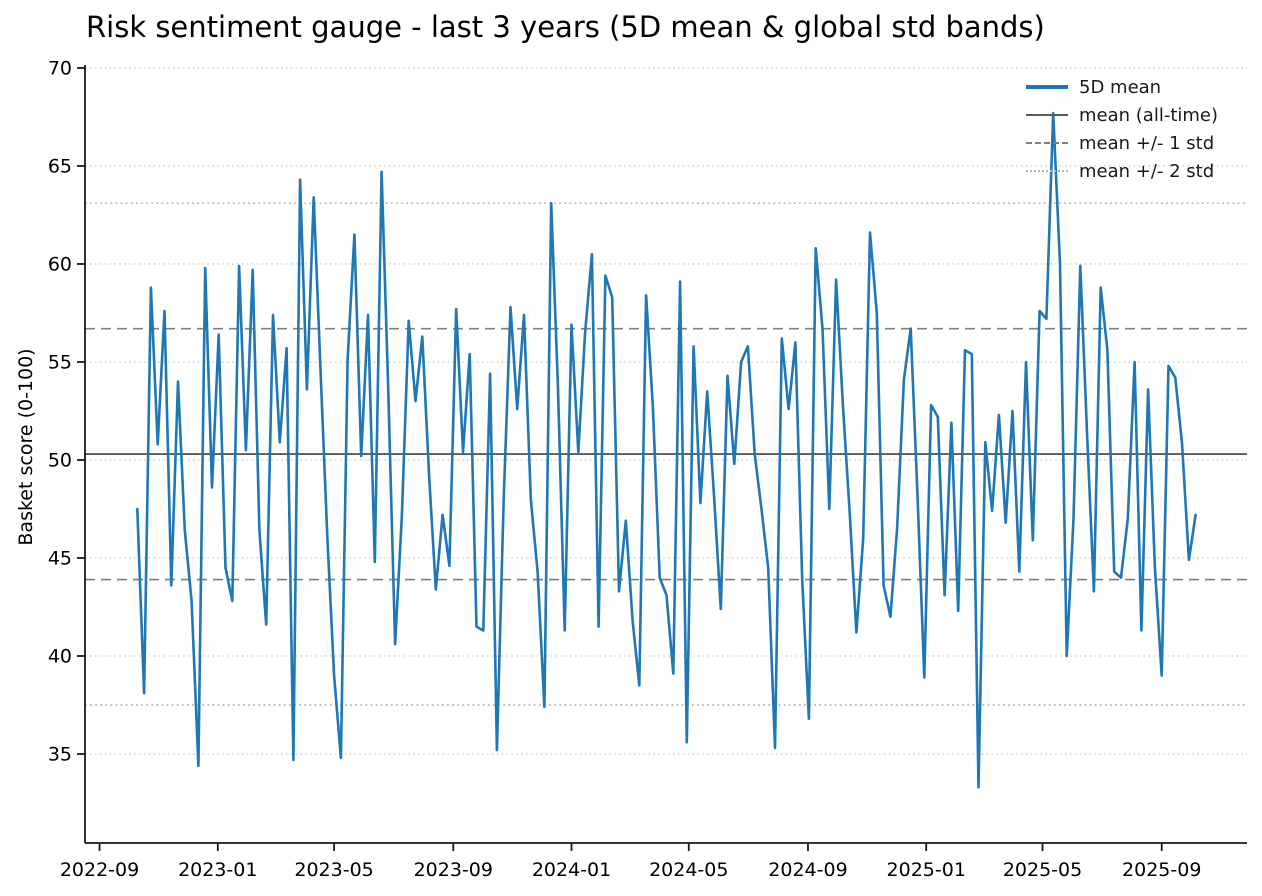 This screenshot has width=1262, height=896. I want to click on x-tick-label: 2022-09, so click(99, 870).